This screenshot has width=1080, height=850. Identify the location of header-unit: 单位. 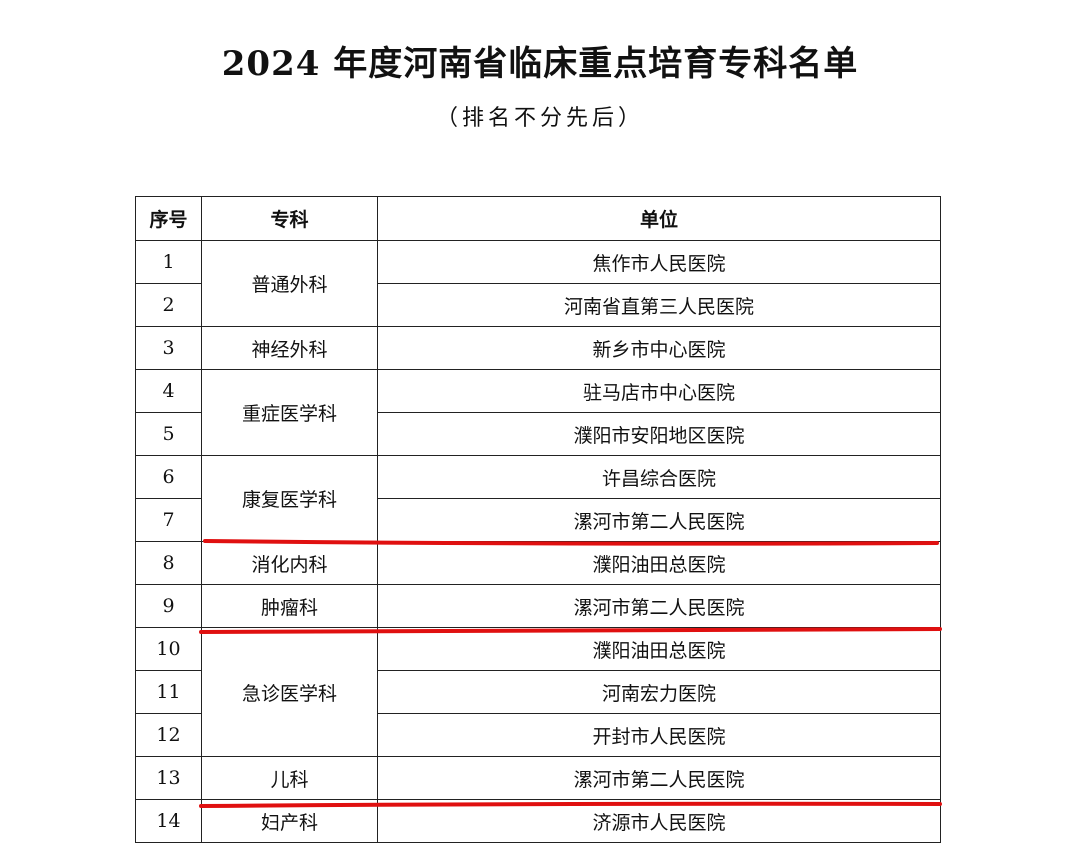
(659, 218).